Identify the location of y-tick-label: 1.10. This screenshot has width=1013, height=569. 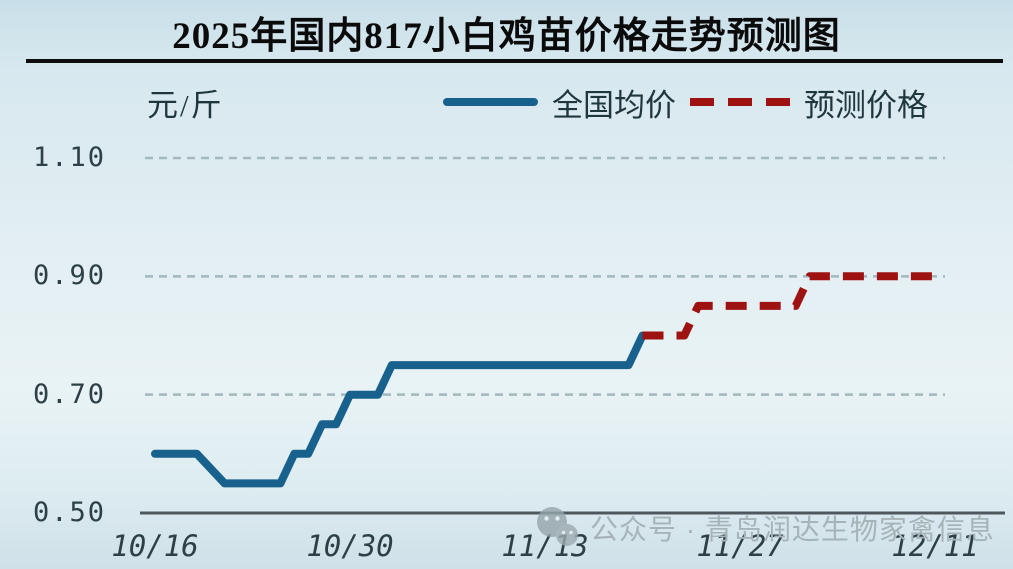
(69, 157).